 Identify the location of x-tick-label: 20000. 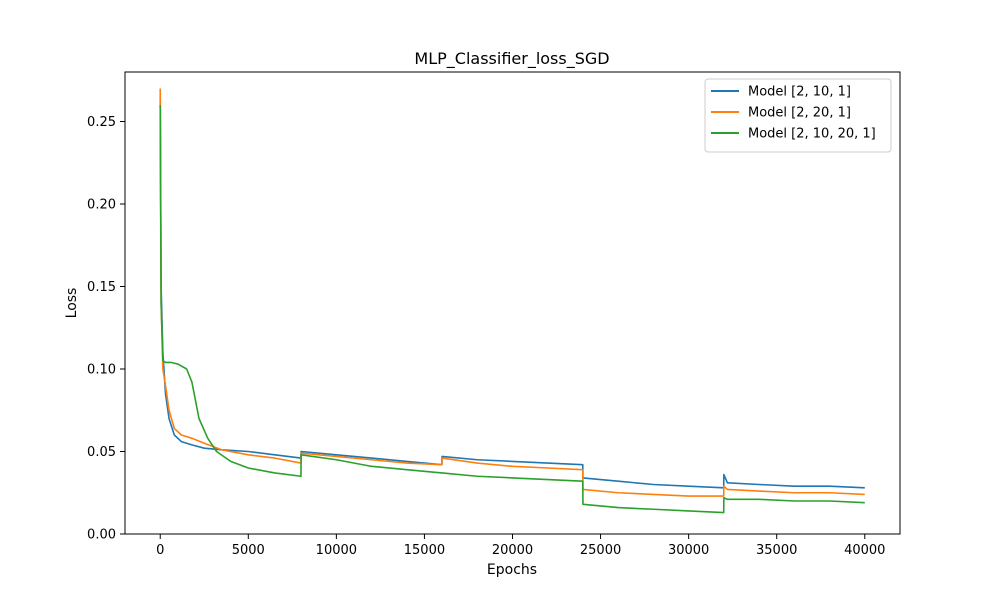
(512, 550).